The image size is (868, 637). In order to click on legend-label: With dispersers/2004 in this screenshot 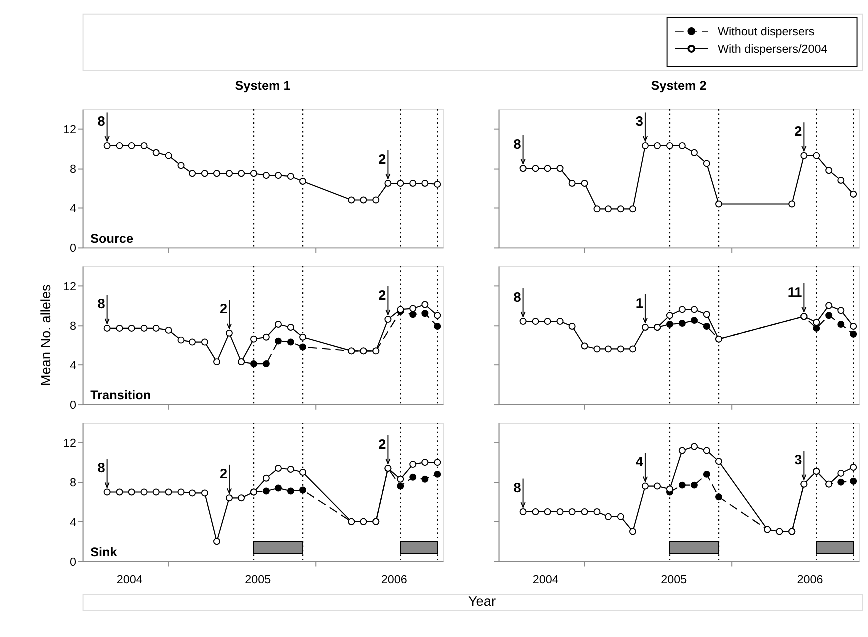, I will do `click(773, 49)`.